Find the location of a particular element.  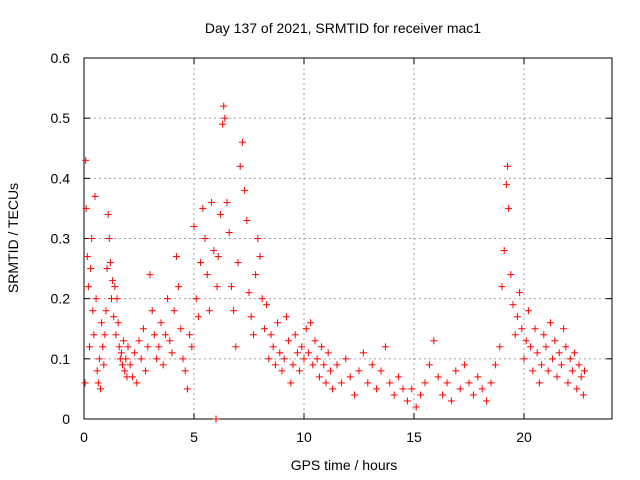

x-tick-label: 10 is located at coordinates (304, 437).